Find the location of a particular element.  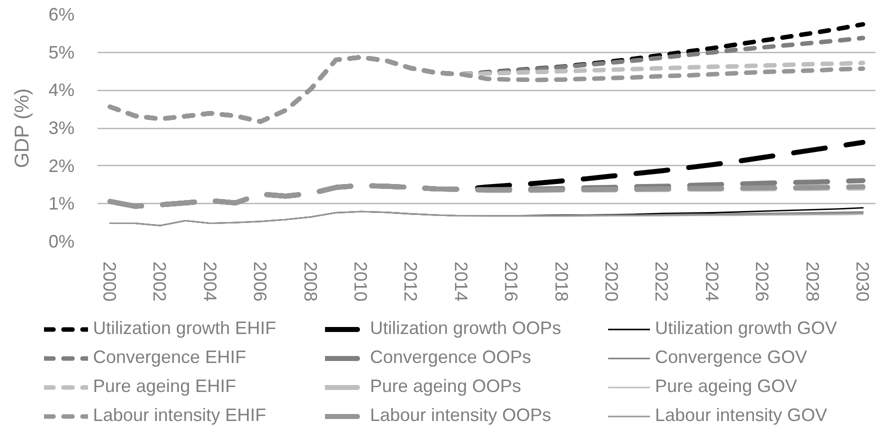

y-tick-label: 4% is located at coordinates (61, 90).